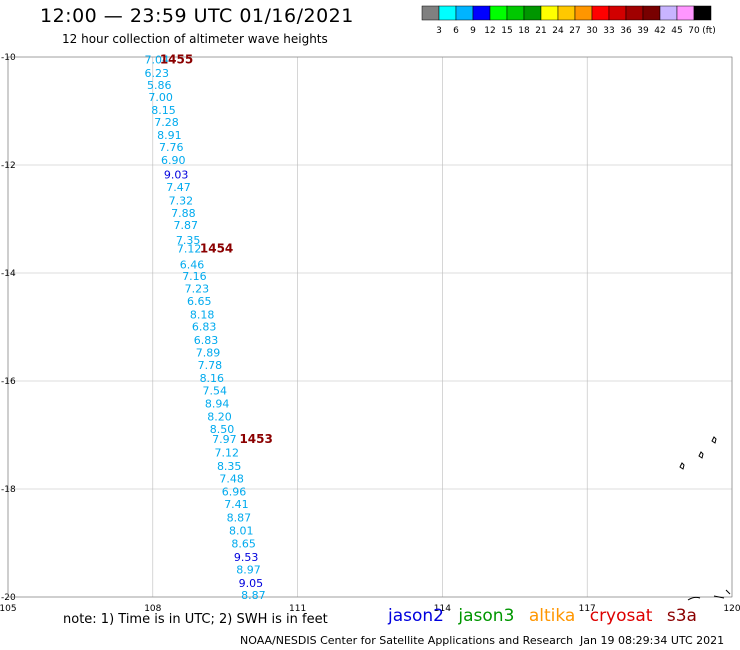 The image size is (740, 650). I want to click on generated-timestamp: Jan 19 08:29:34 UTC 2021, so click(652, 640).